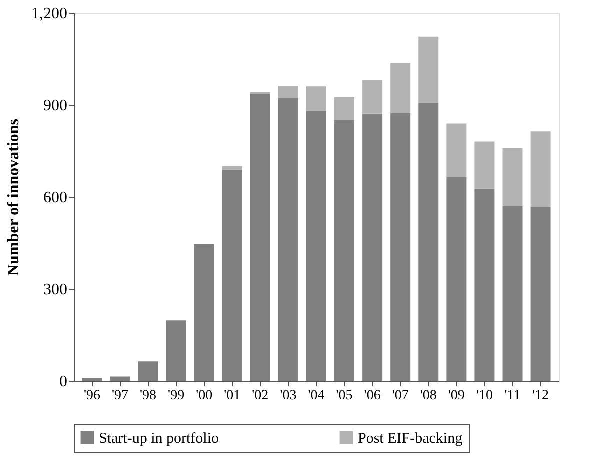 This screenshot has width=593, height=462. Describe the element at coordinates (204, 396) in the screenshot. I see `x-tick-label: '00` at that location.